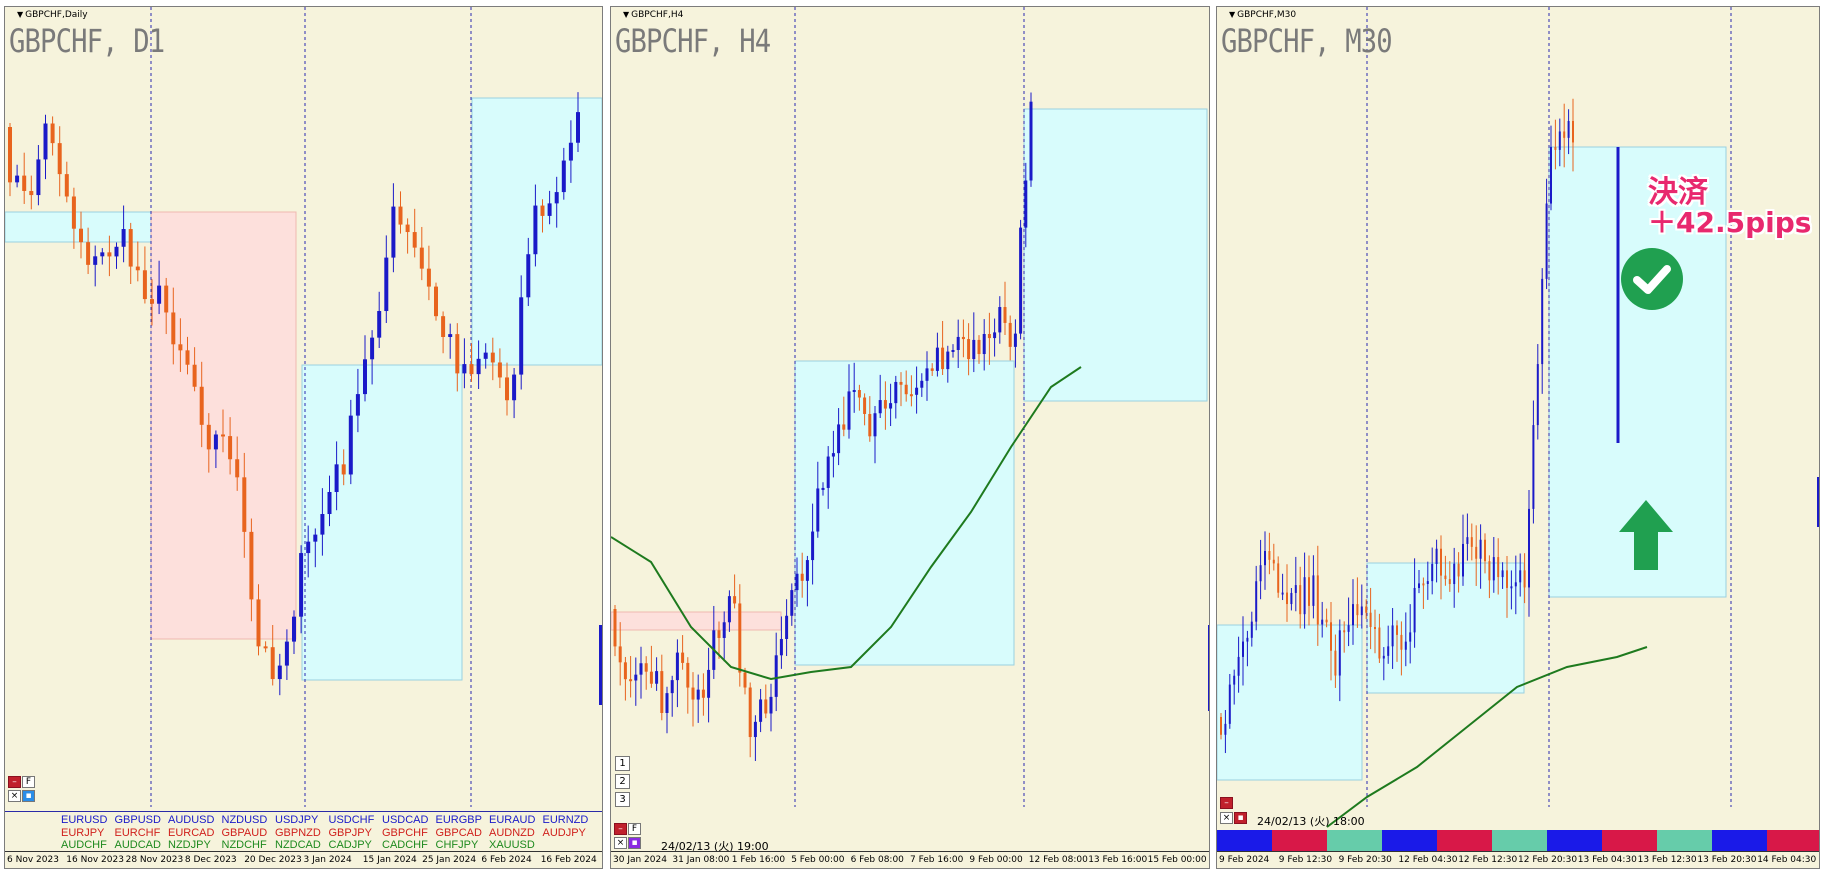 Image resolution: width=1824 pixels, height=873 pixels. I want to click on currency-pair-link: XAUUSD, so click(512, 845).